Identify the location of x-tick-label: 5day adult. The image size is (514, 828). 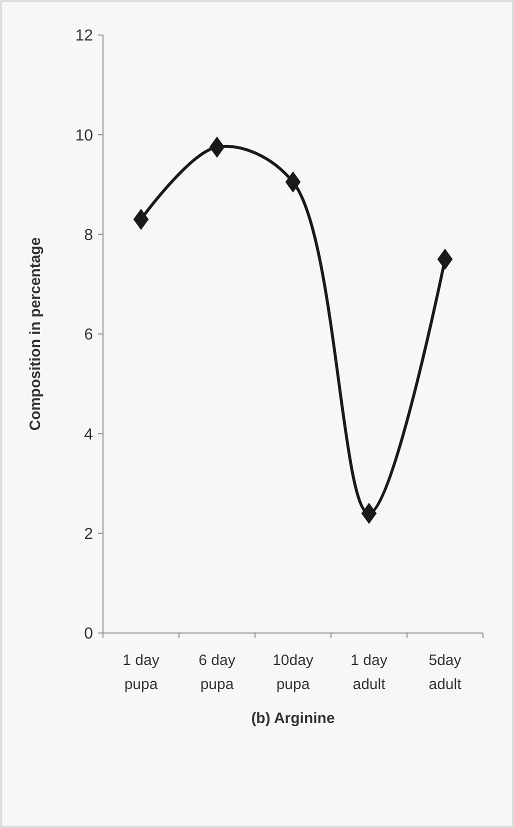
(445, 672).